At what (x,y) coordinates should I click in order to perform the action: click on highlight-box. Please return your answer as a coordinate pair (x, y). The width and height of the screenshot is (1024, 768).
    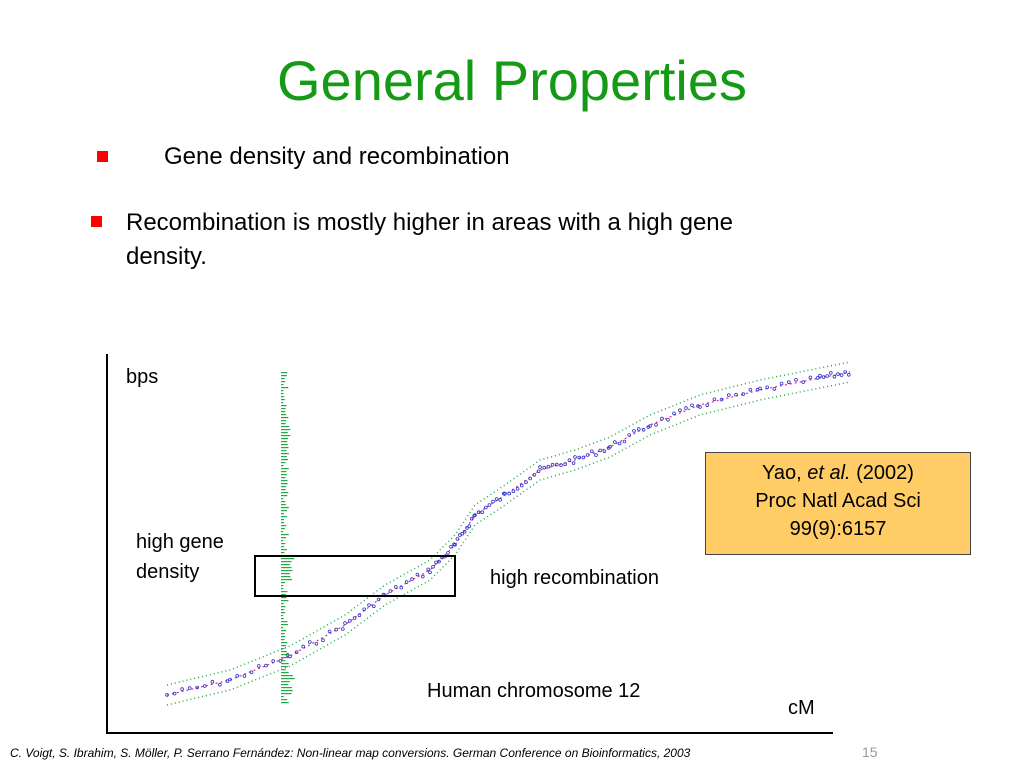
    Looking at the image, I should click on (355, 576).